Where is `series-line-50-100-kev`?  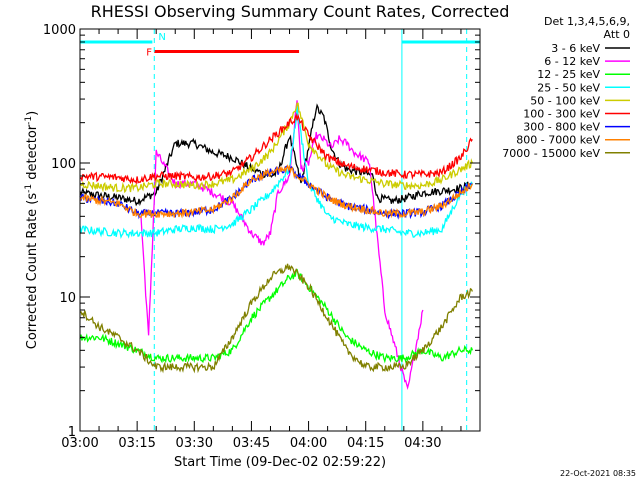
series-line-50-100-kev is located at coordinates (276, 148).